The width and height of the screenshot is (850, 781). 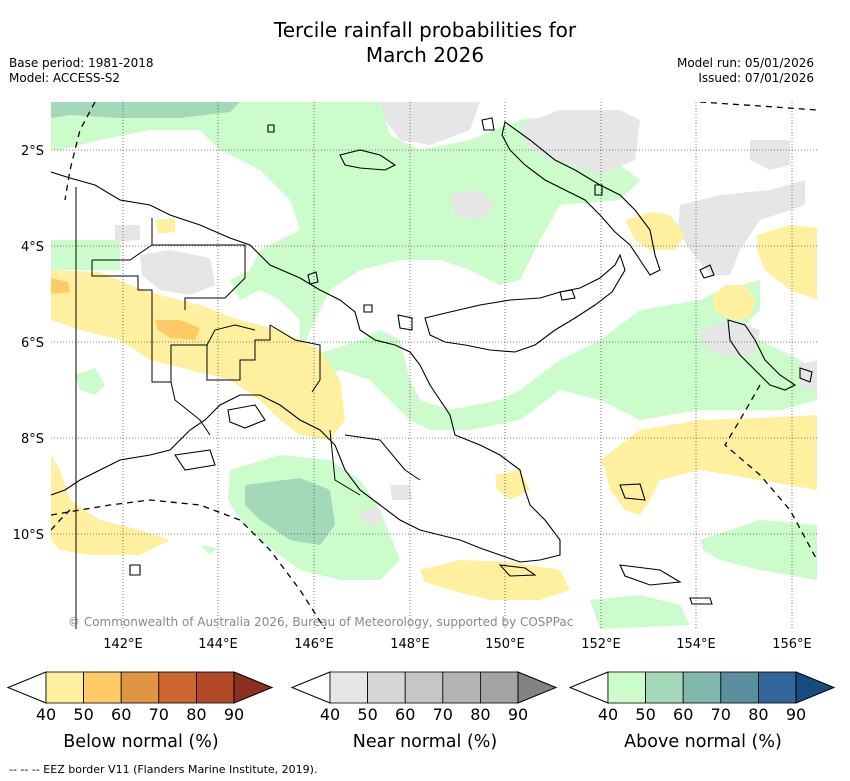 I want to click on latitude-labels: 2°S 4°S 6°S 8°S 10°S, so click(x=28, y=343).